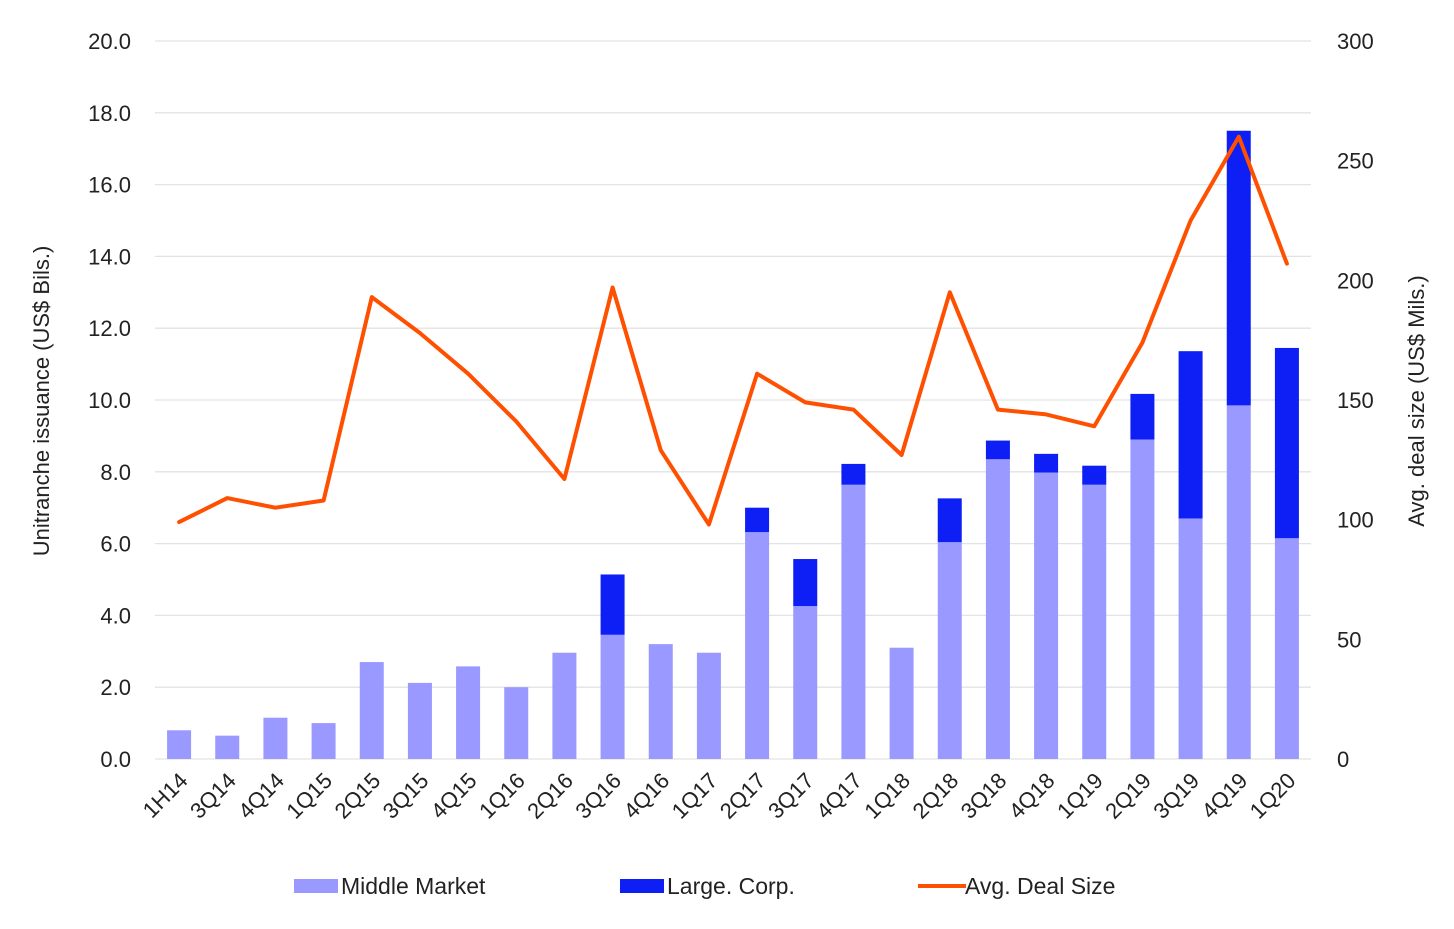 The height and width of the screenshot is (929, 1454). What do you see at coordinates (165, 795) in the screenshot?
I see `x-tick-label: 1H14` at bounding box center [165, 795].